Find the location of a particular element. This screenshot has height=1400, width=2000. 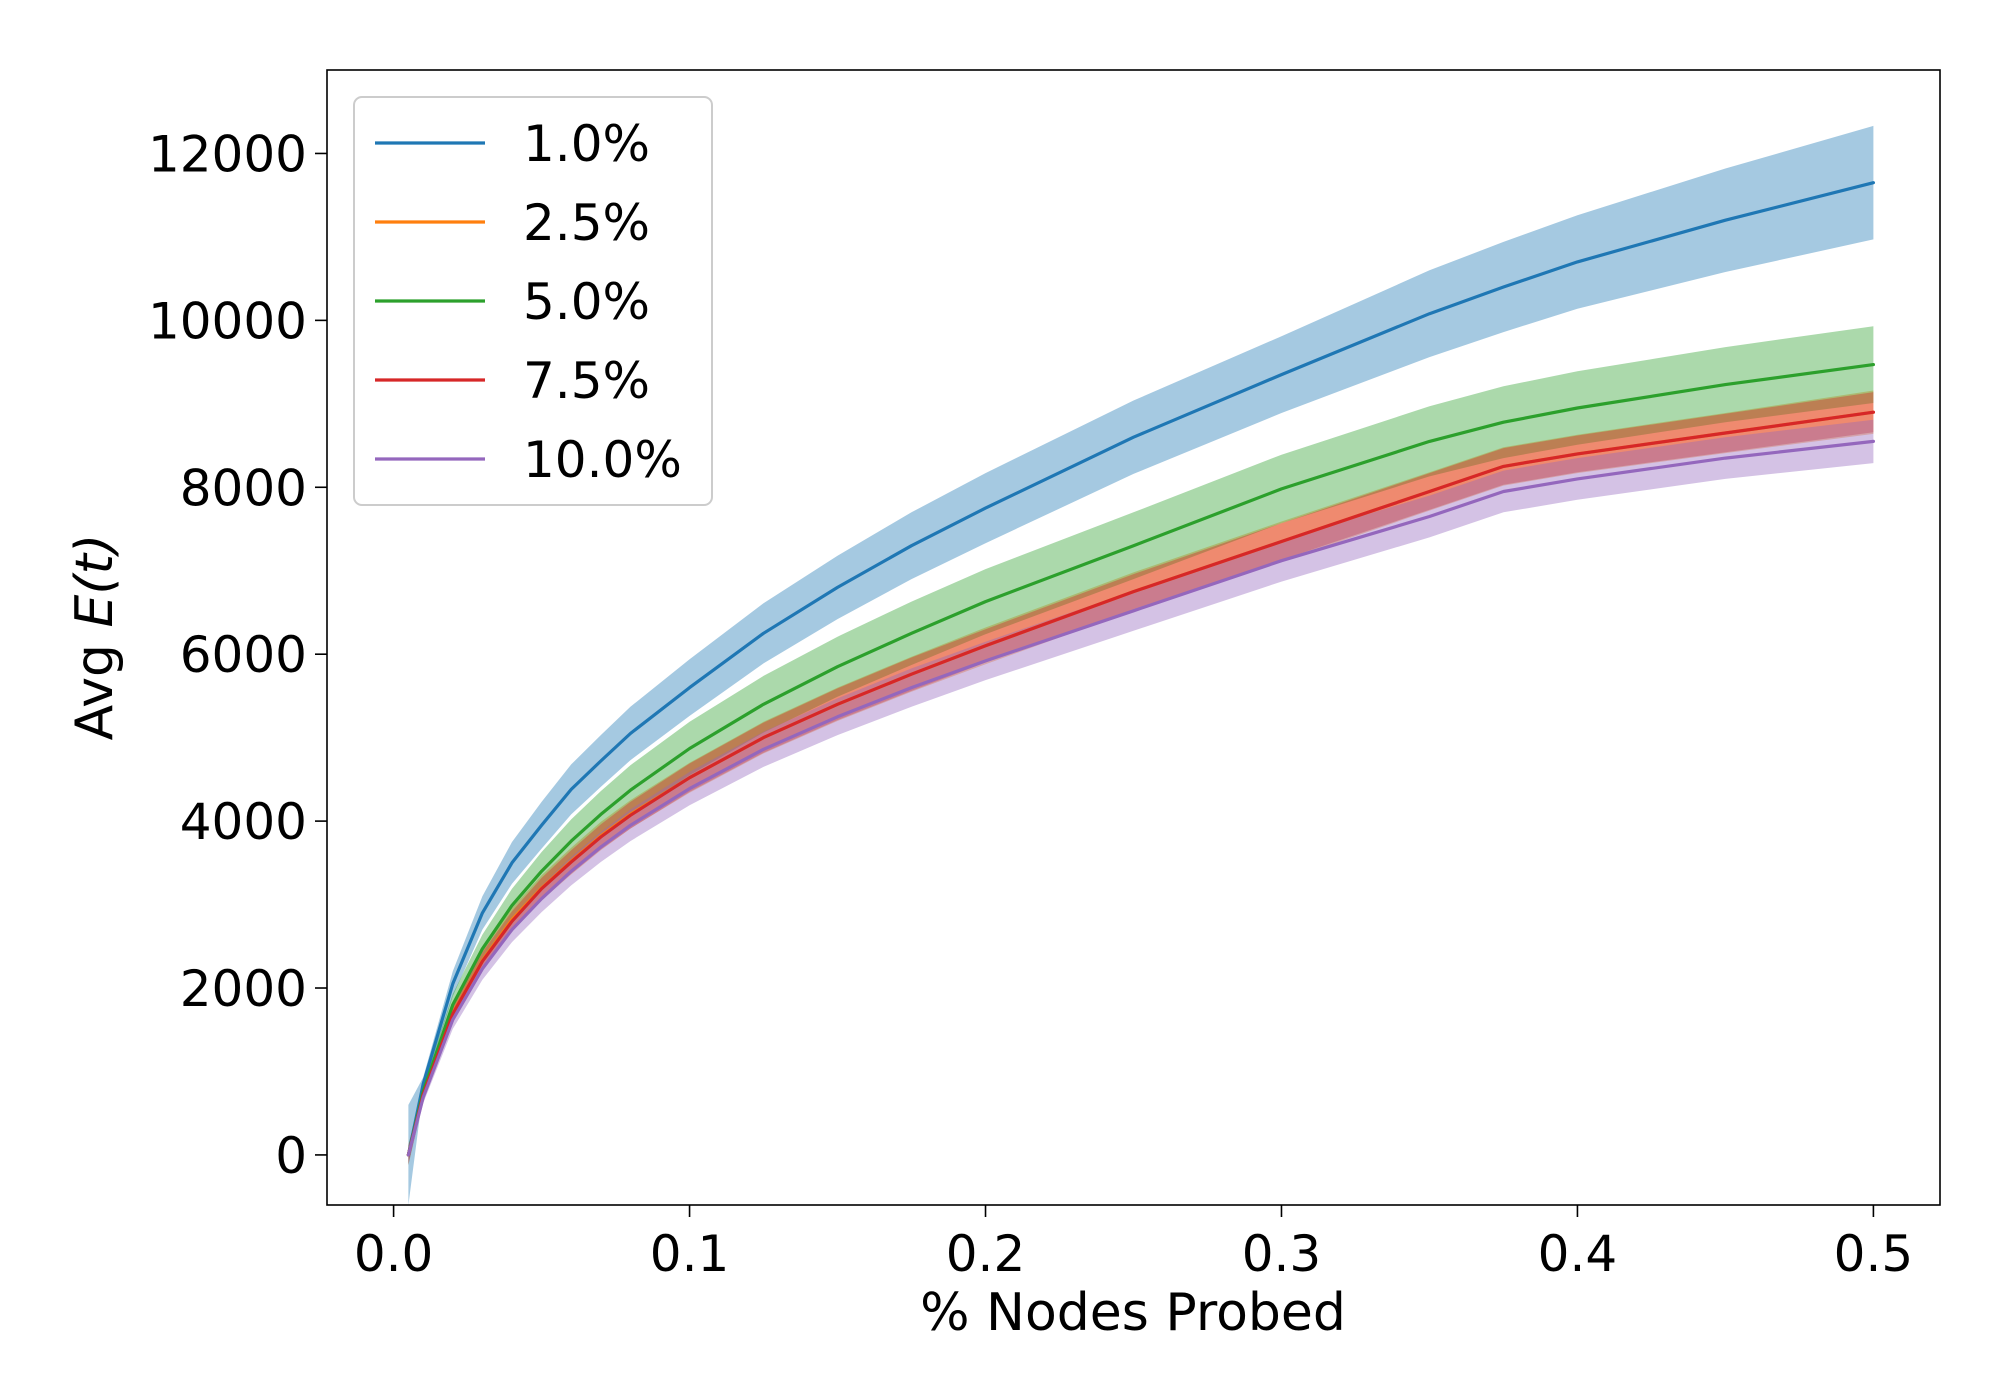

x-tick-label: 0.3 is located at coordinates (1282, 1254).